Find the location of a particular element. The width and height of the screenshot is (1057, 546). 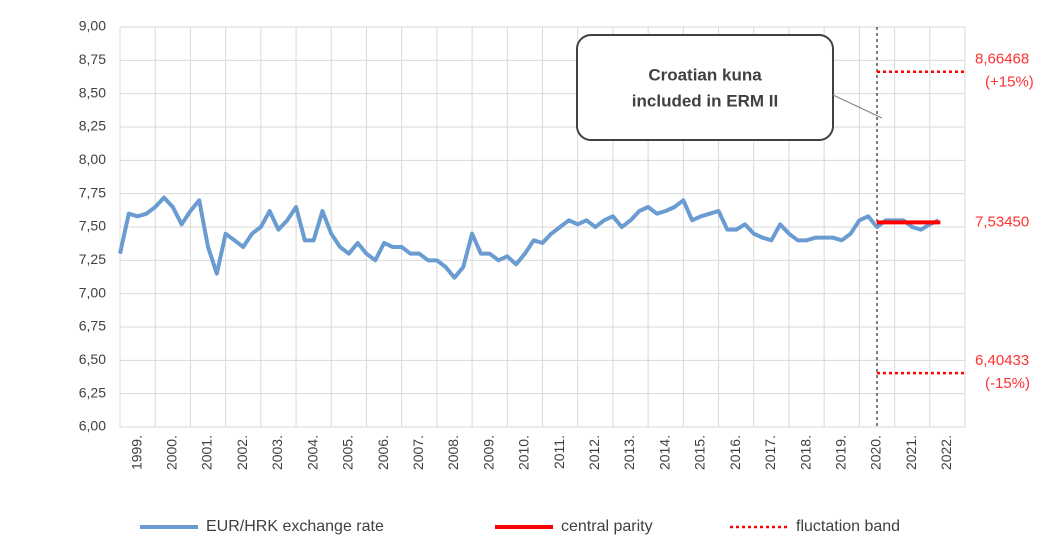

annotation-pointer is located at coordinates (857, 106).